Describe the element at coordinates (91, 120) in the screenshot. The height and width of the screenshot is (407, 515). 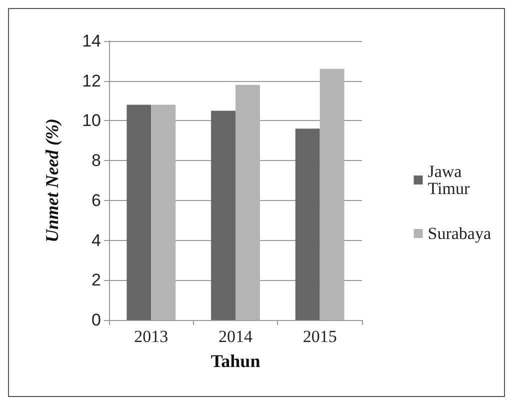
I see `y-tick-label: 10` at that location.